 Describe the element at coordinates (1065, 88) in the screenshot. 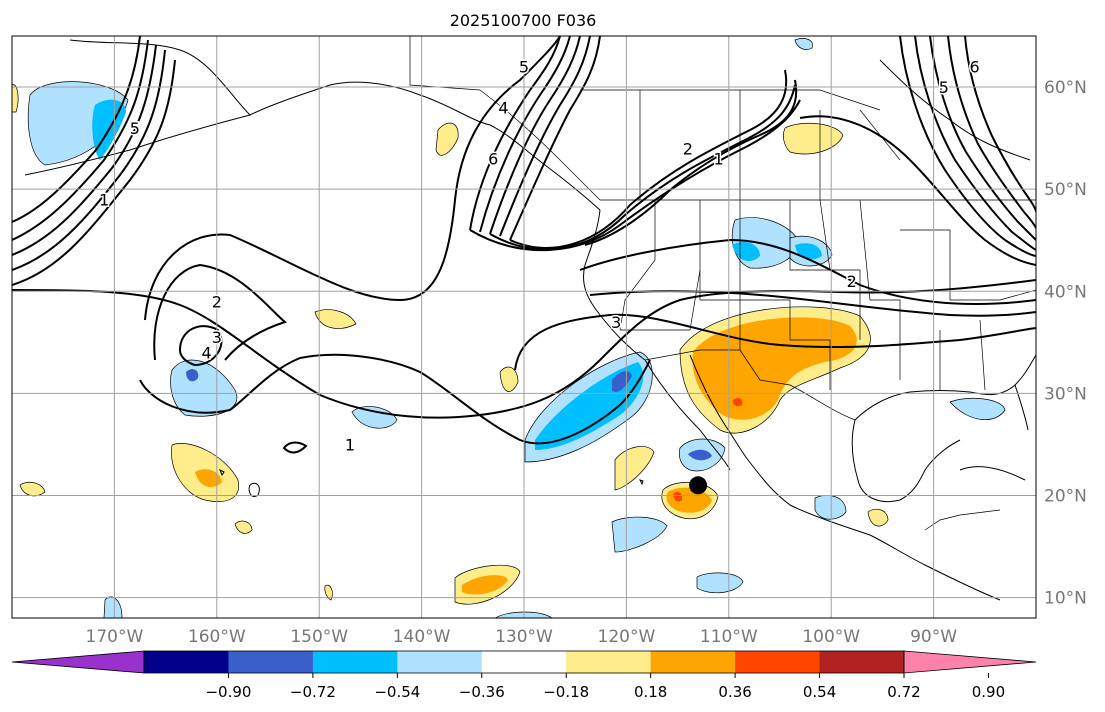

I see `lat-label: 60°N` at that location.